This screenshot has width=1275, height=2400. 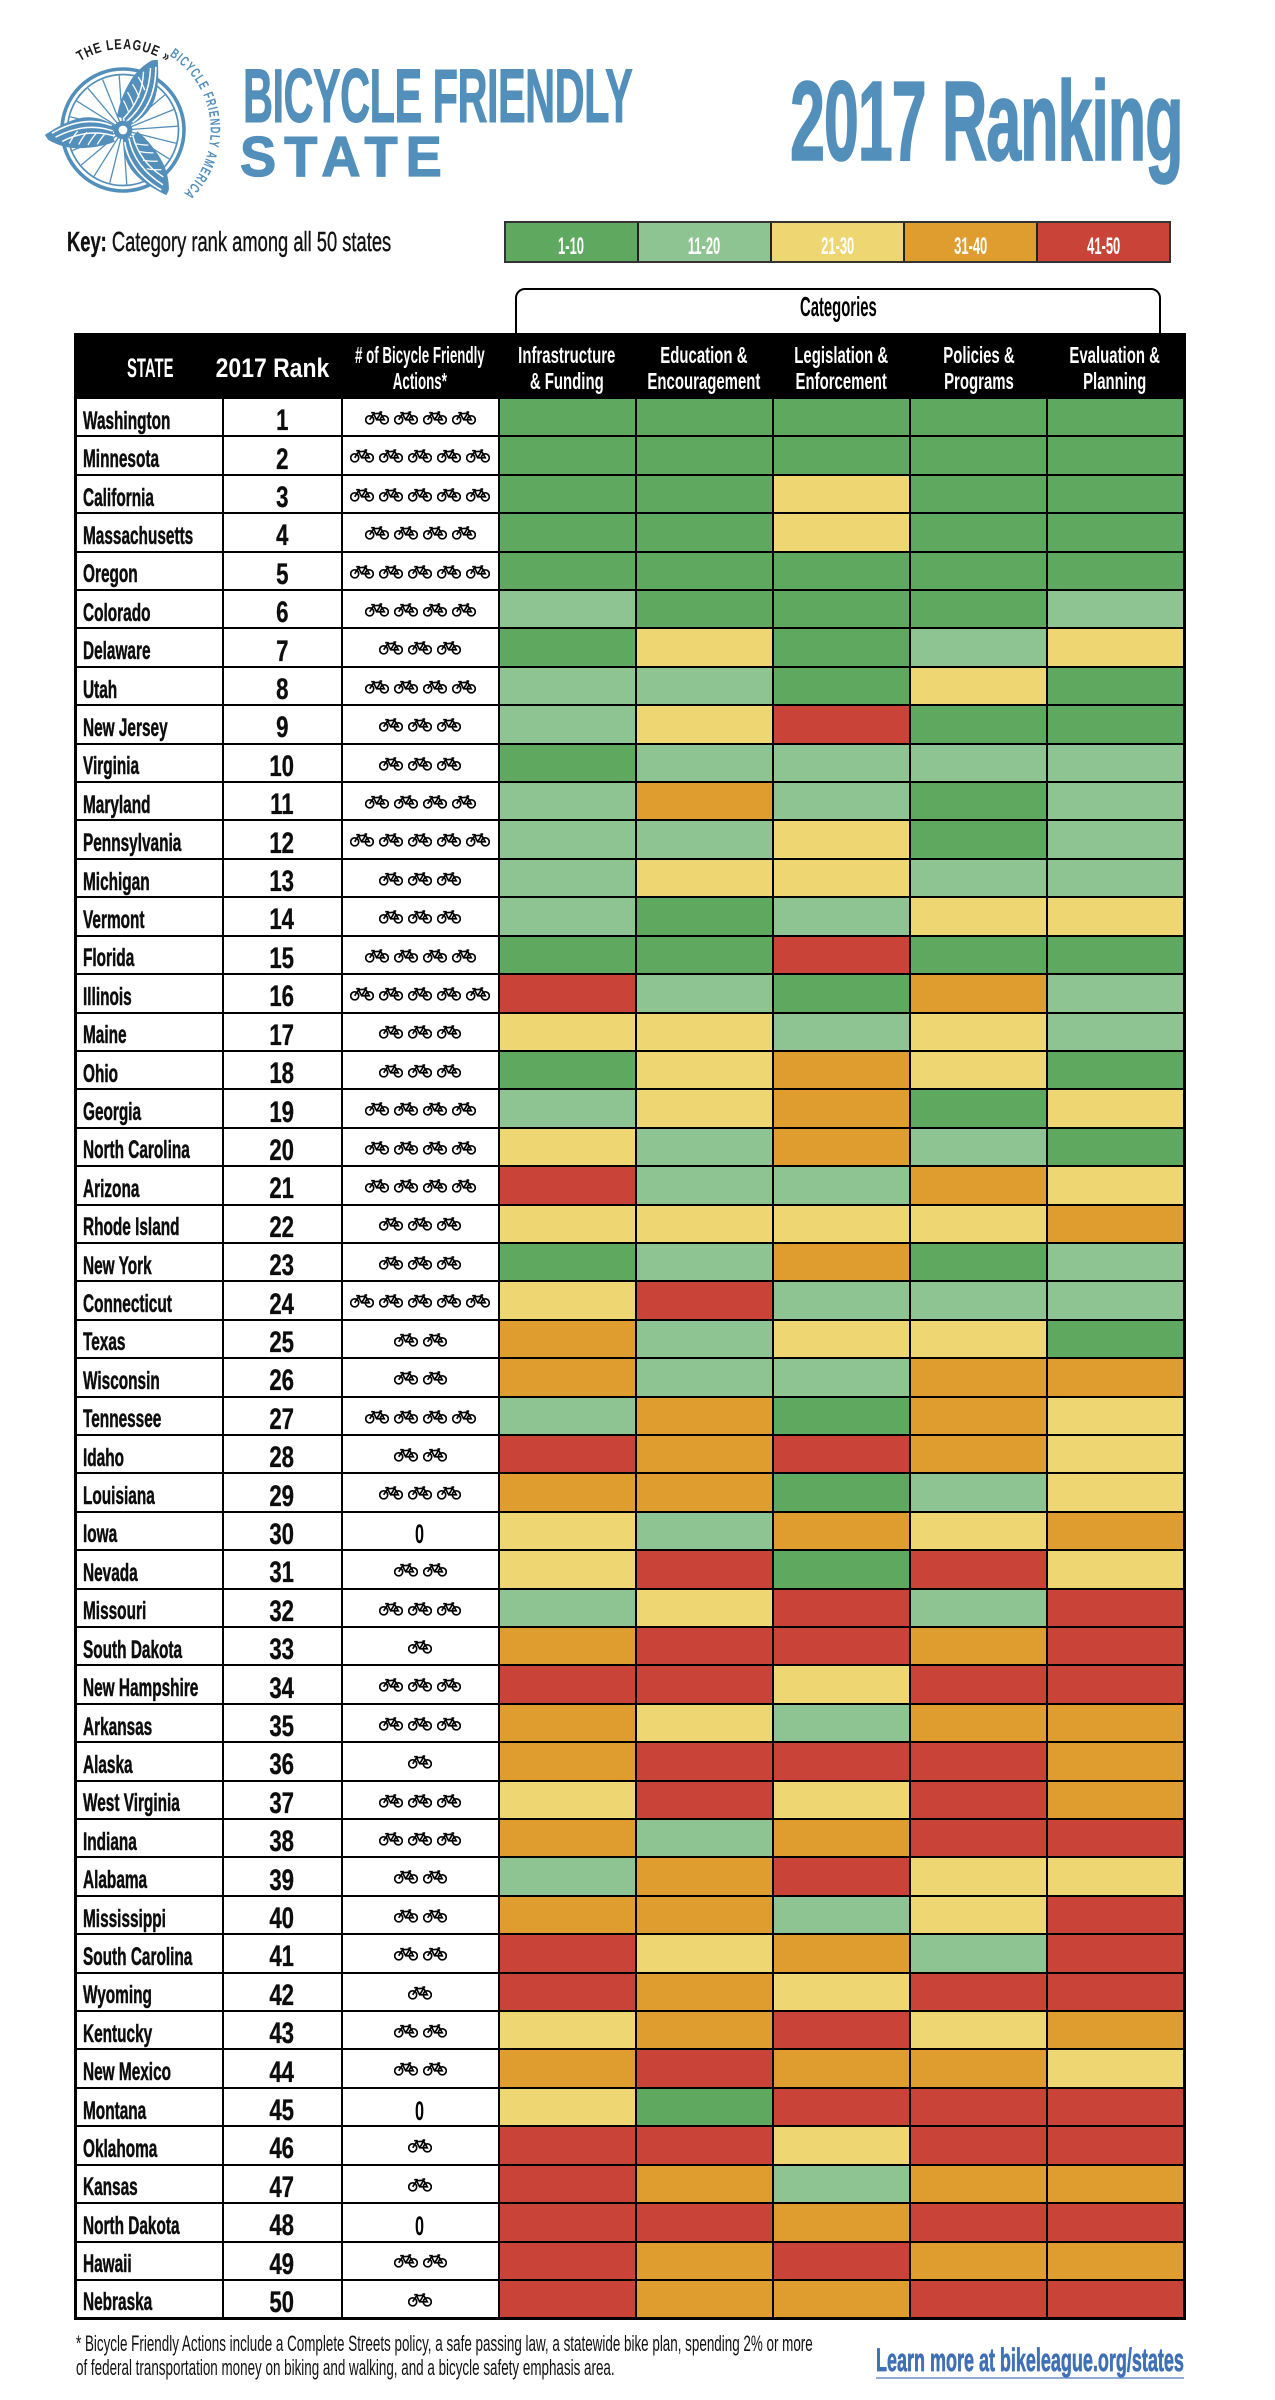 What do you see at coordinates (196, 124) in the screenshot?
I see `svg-text: BICYCLE FRIENDLY AMERICA` at bounding box center [196, 124].